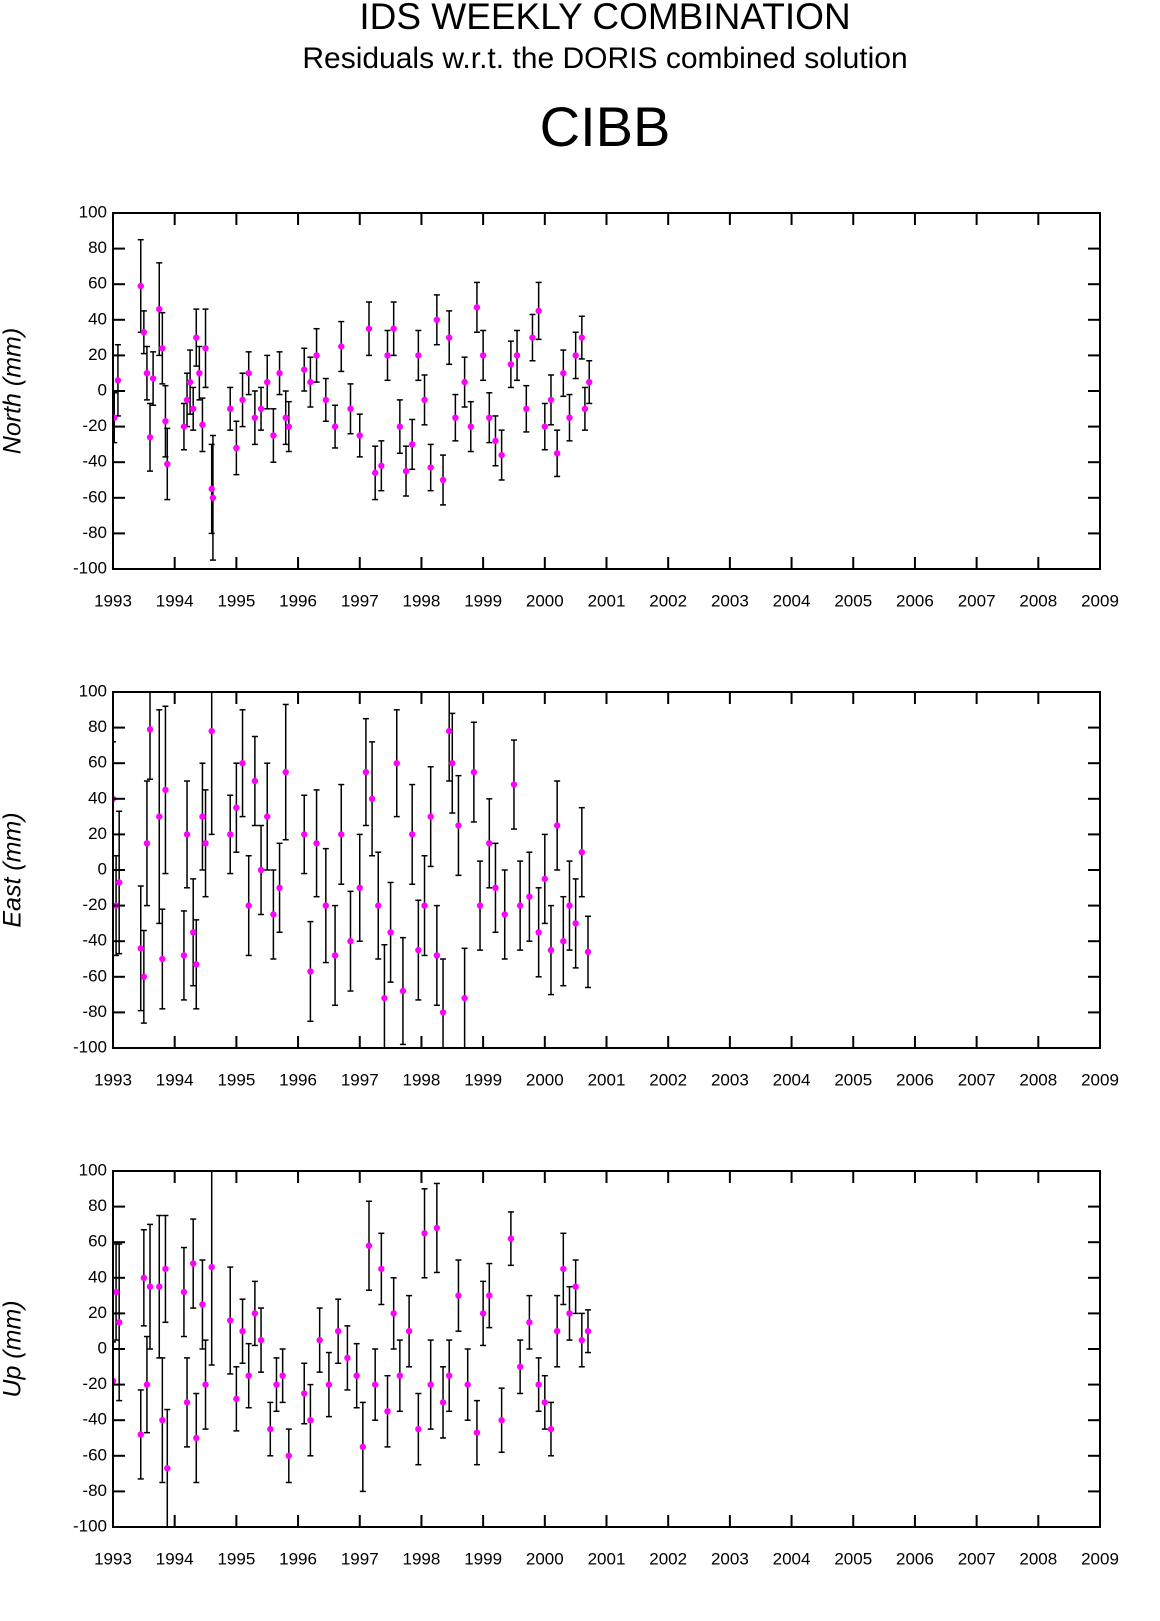 The width and height of the screenshot is (1160, 1621). Describe the element at coordinates (792, 1558) in the screenshot. I see `x-tick-label: 2004` at that location.